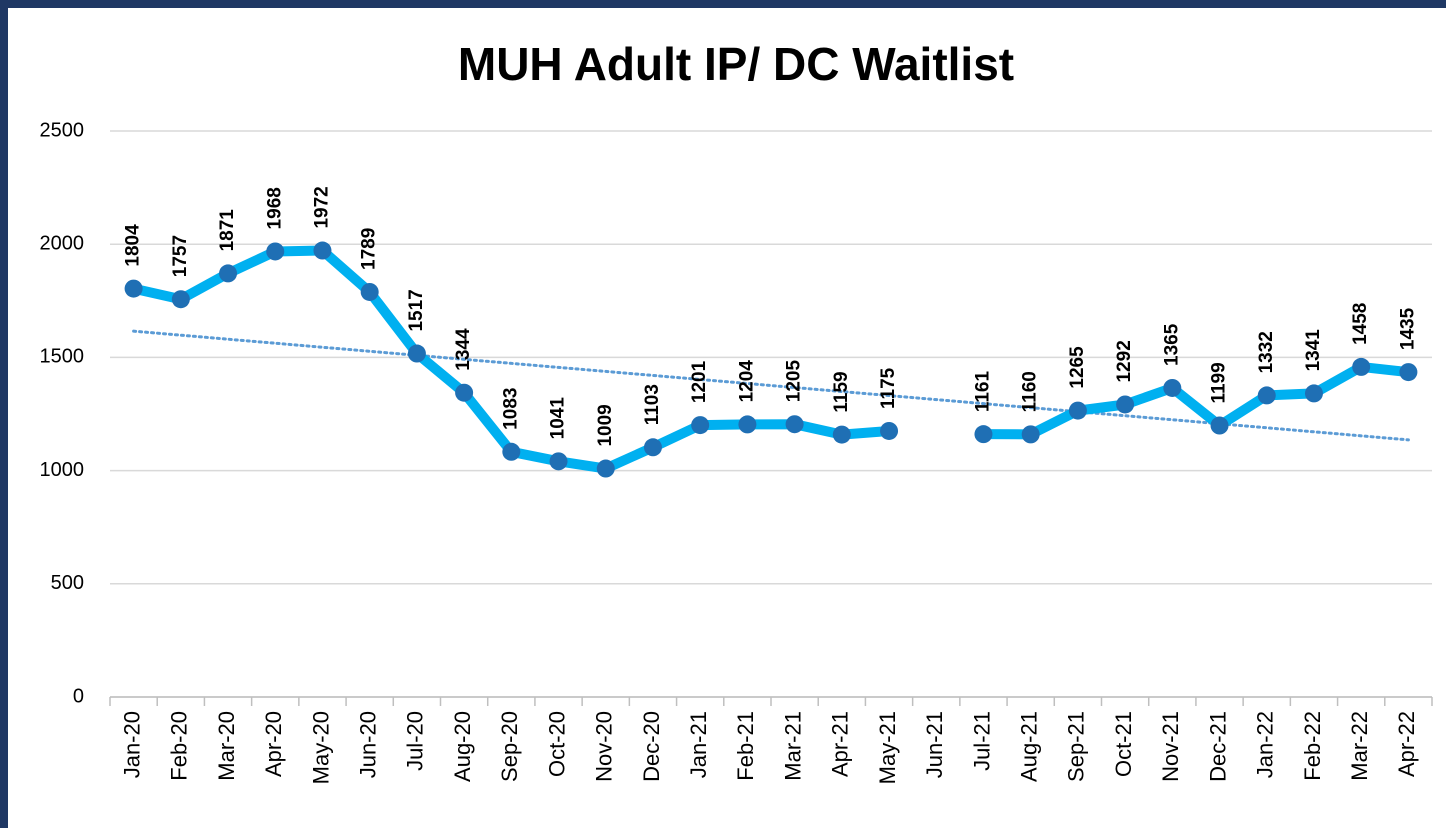 This screenshot has width=1446, height=828. I want to click on x-tick-label: Feb-22, so click(1312, 746).